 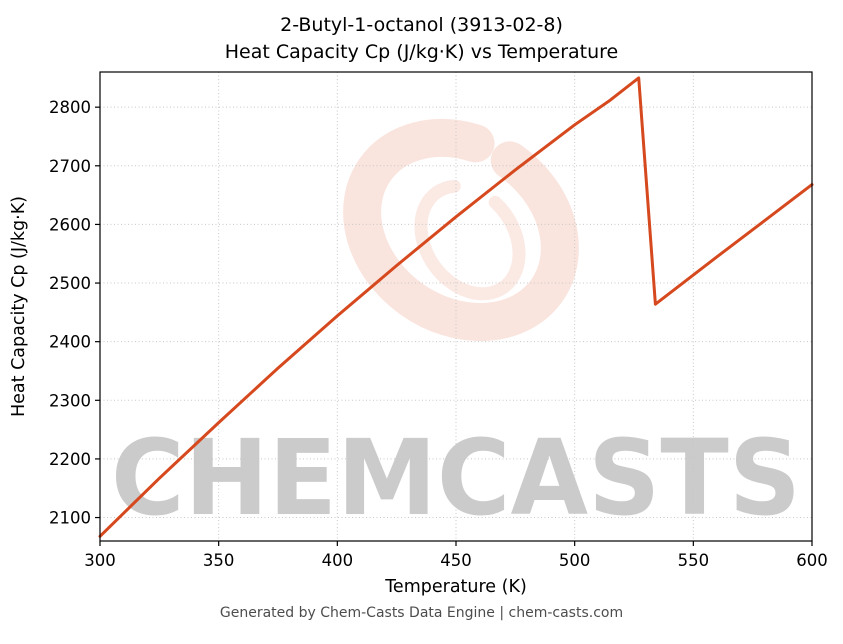 What do you see at coordinates (70, 459) in the screenshot?
I see `y-tick-label: 2200` at bounding box center [70, 459].